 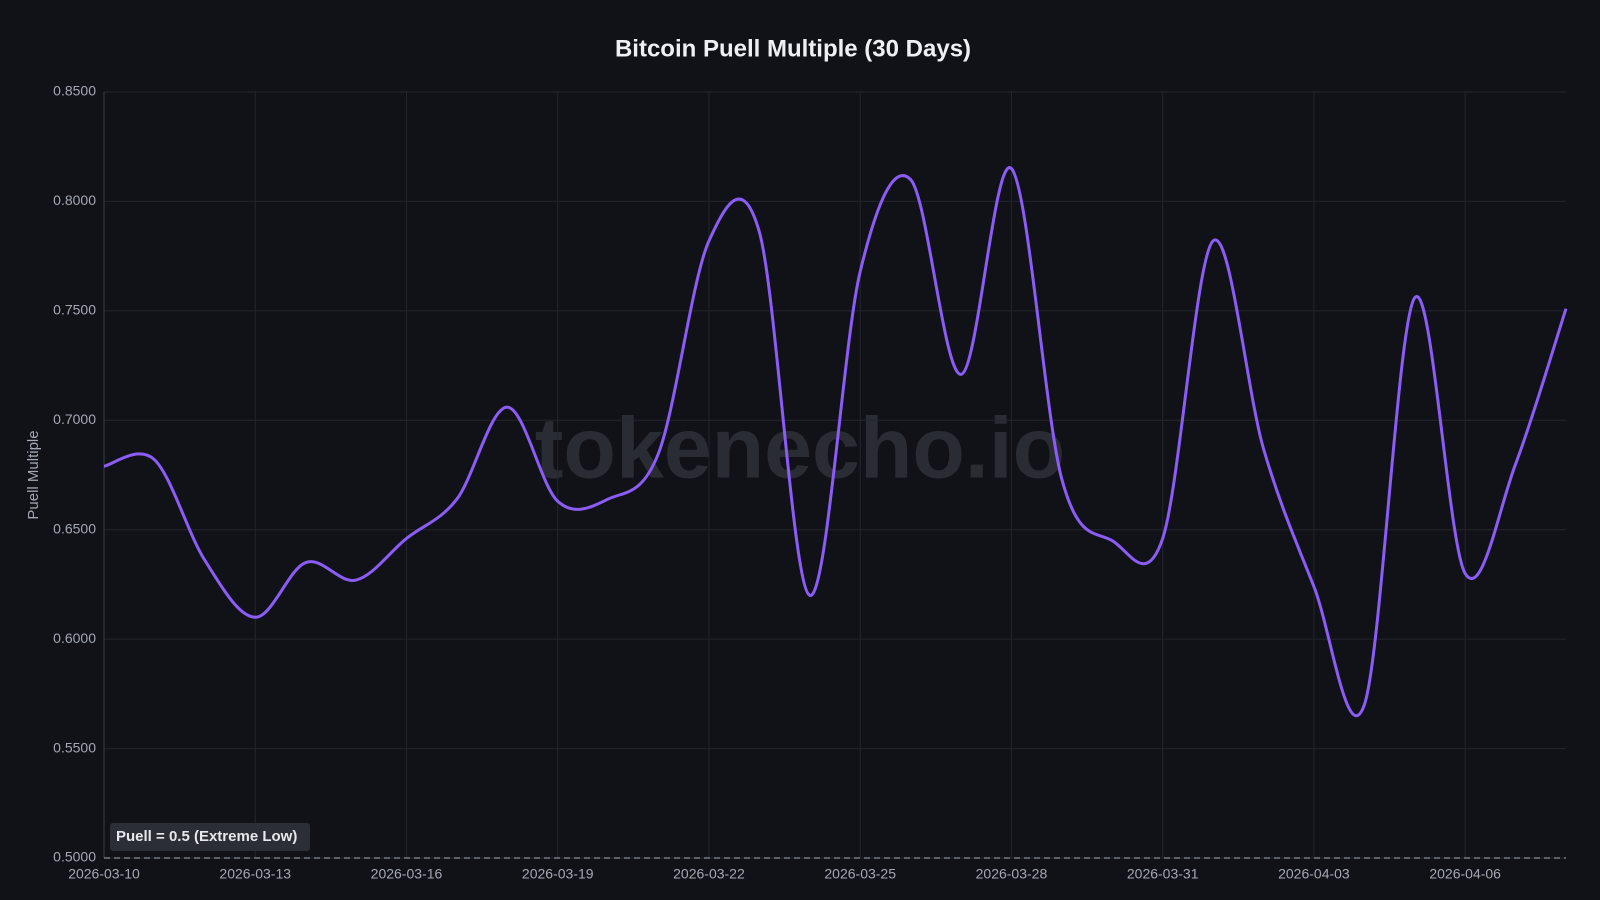 I want to click on x-tick-label: 2026-03-28, so click(x=1012, y=874).